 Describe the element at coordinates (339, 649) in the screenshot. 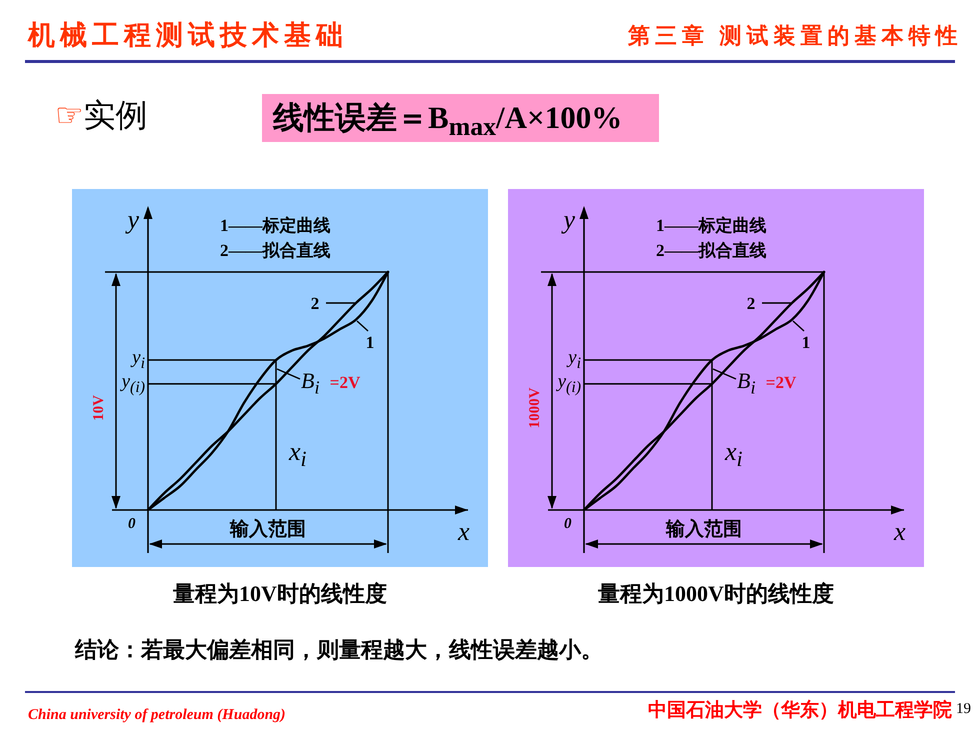

I see `text: 结论：若最大偏差相同，则量程越大，线性误差越小。` at that location.